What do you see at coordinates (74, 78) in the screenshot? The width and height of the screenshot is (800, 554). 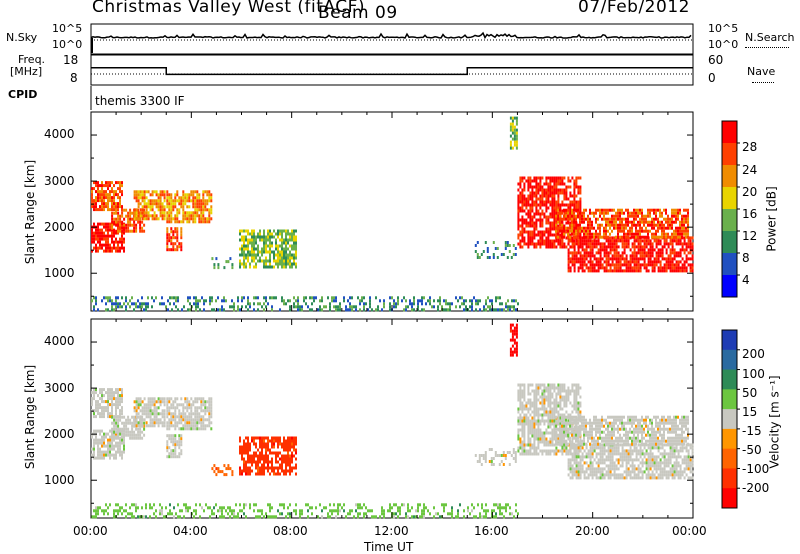 I see `freq-tick-bottom: 8` at bounding box center [74, 78].